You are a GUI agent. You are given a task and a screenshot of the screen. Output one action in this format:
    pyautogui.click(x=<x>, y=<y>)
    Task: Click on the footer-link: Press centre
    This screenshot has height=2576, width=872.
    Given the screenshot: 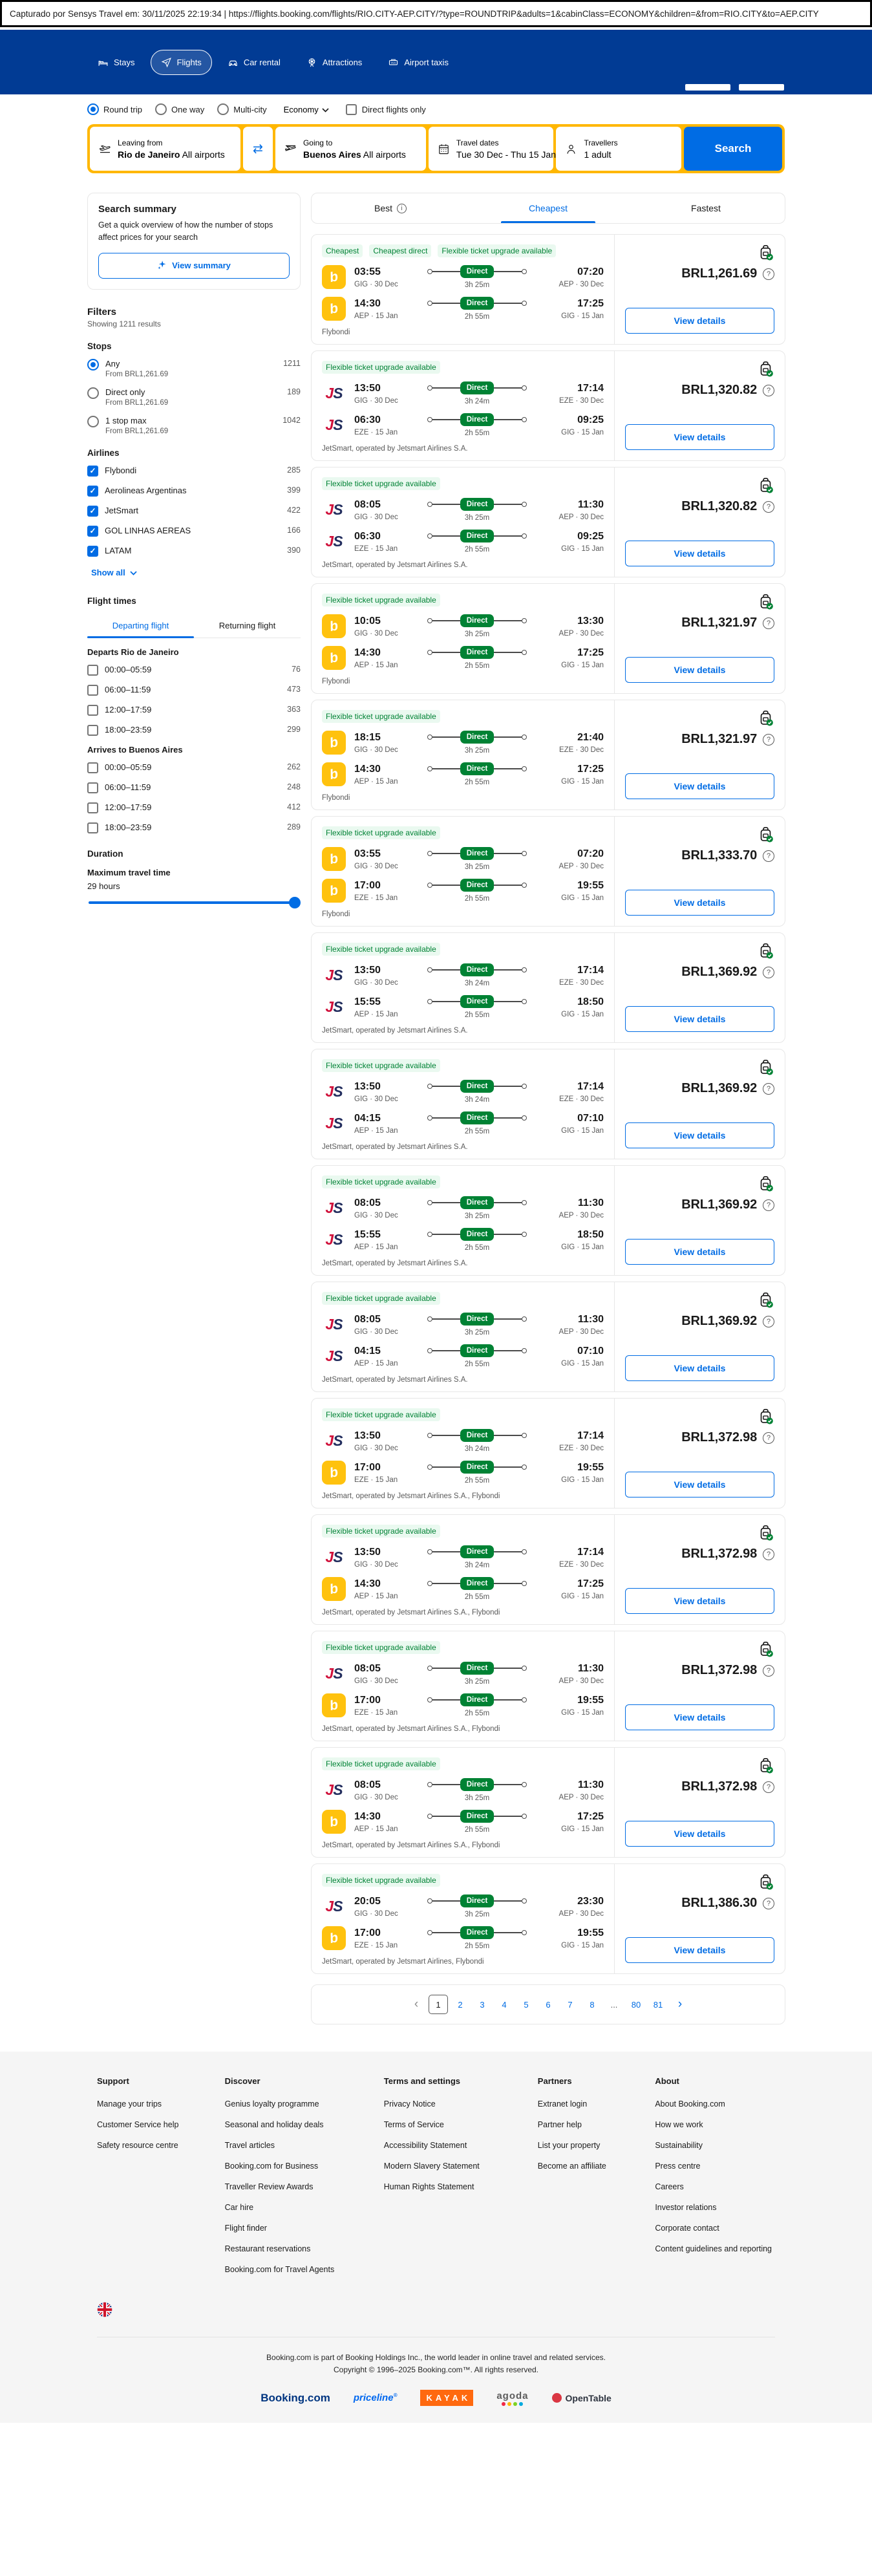 What is the action you would take?
    pyautogui.click(x=678, y=2166)
    